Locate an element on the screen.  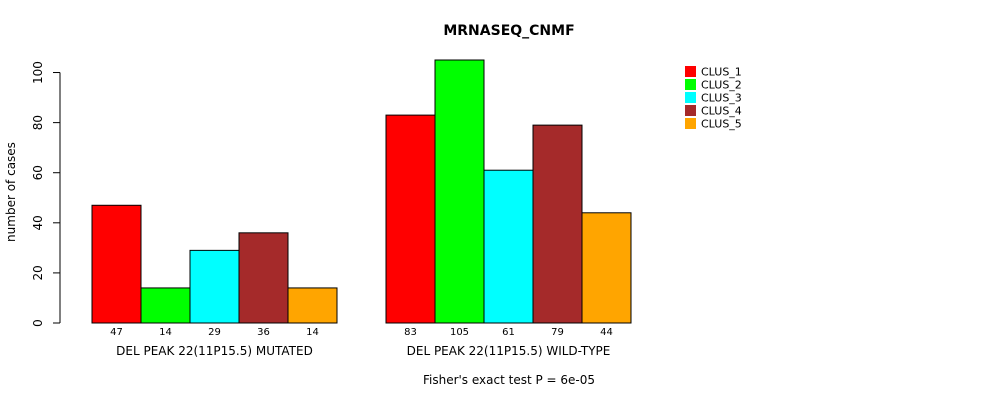
bar-count-label: 61 is located at coordinates (508, 332).